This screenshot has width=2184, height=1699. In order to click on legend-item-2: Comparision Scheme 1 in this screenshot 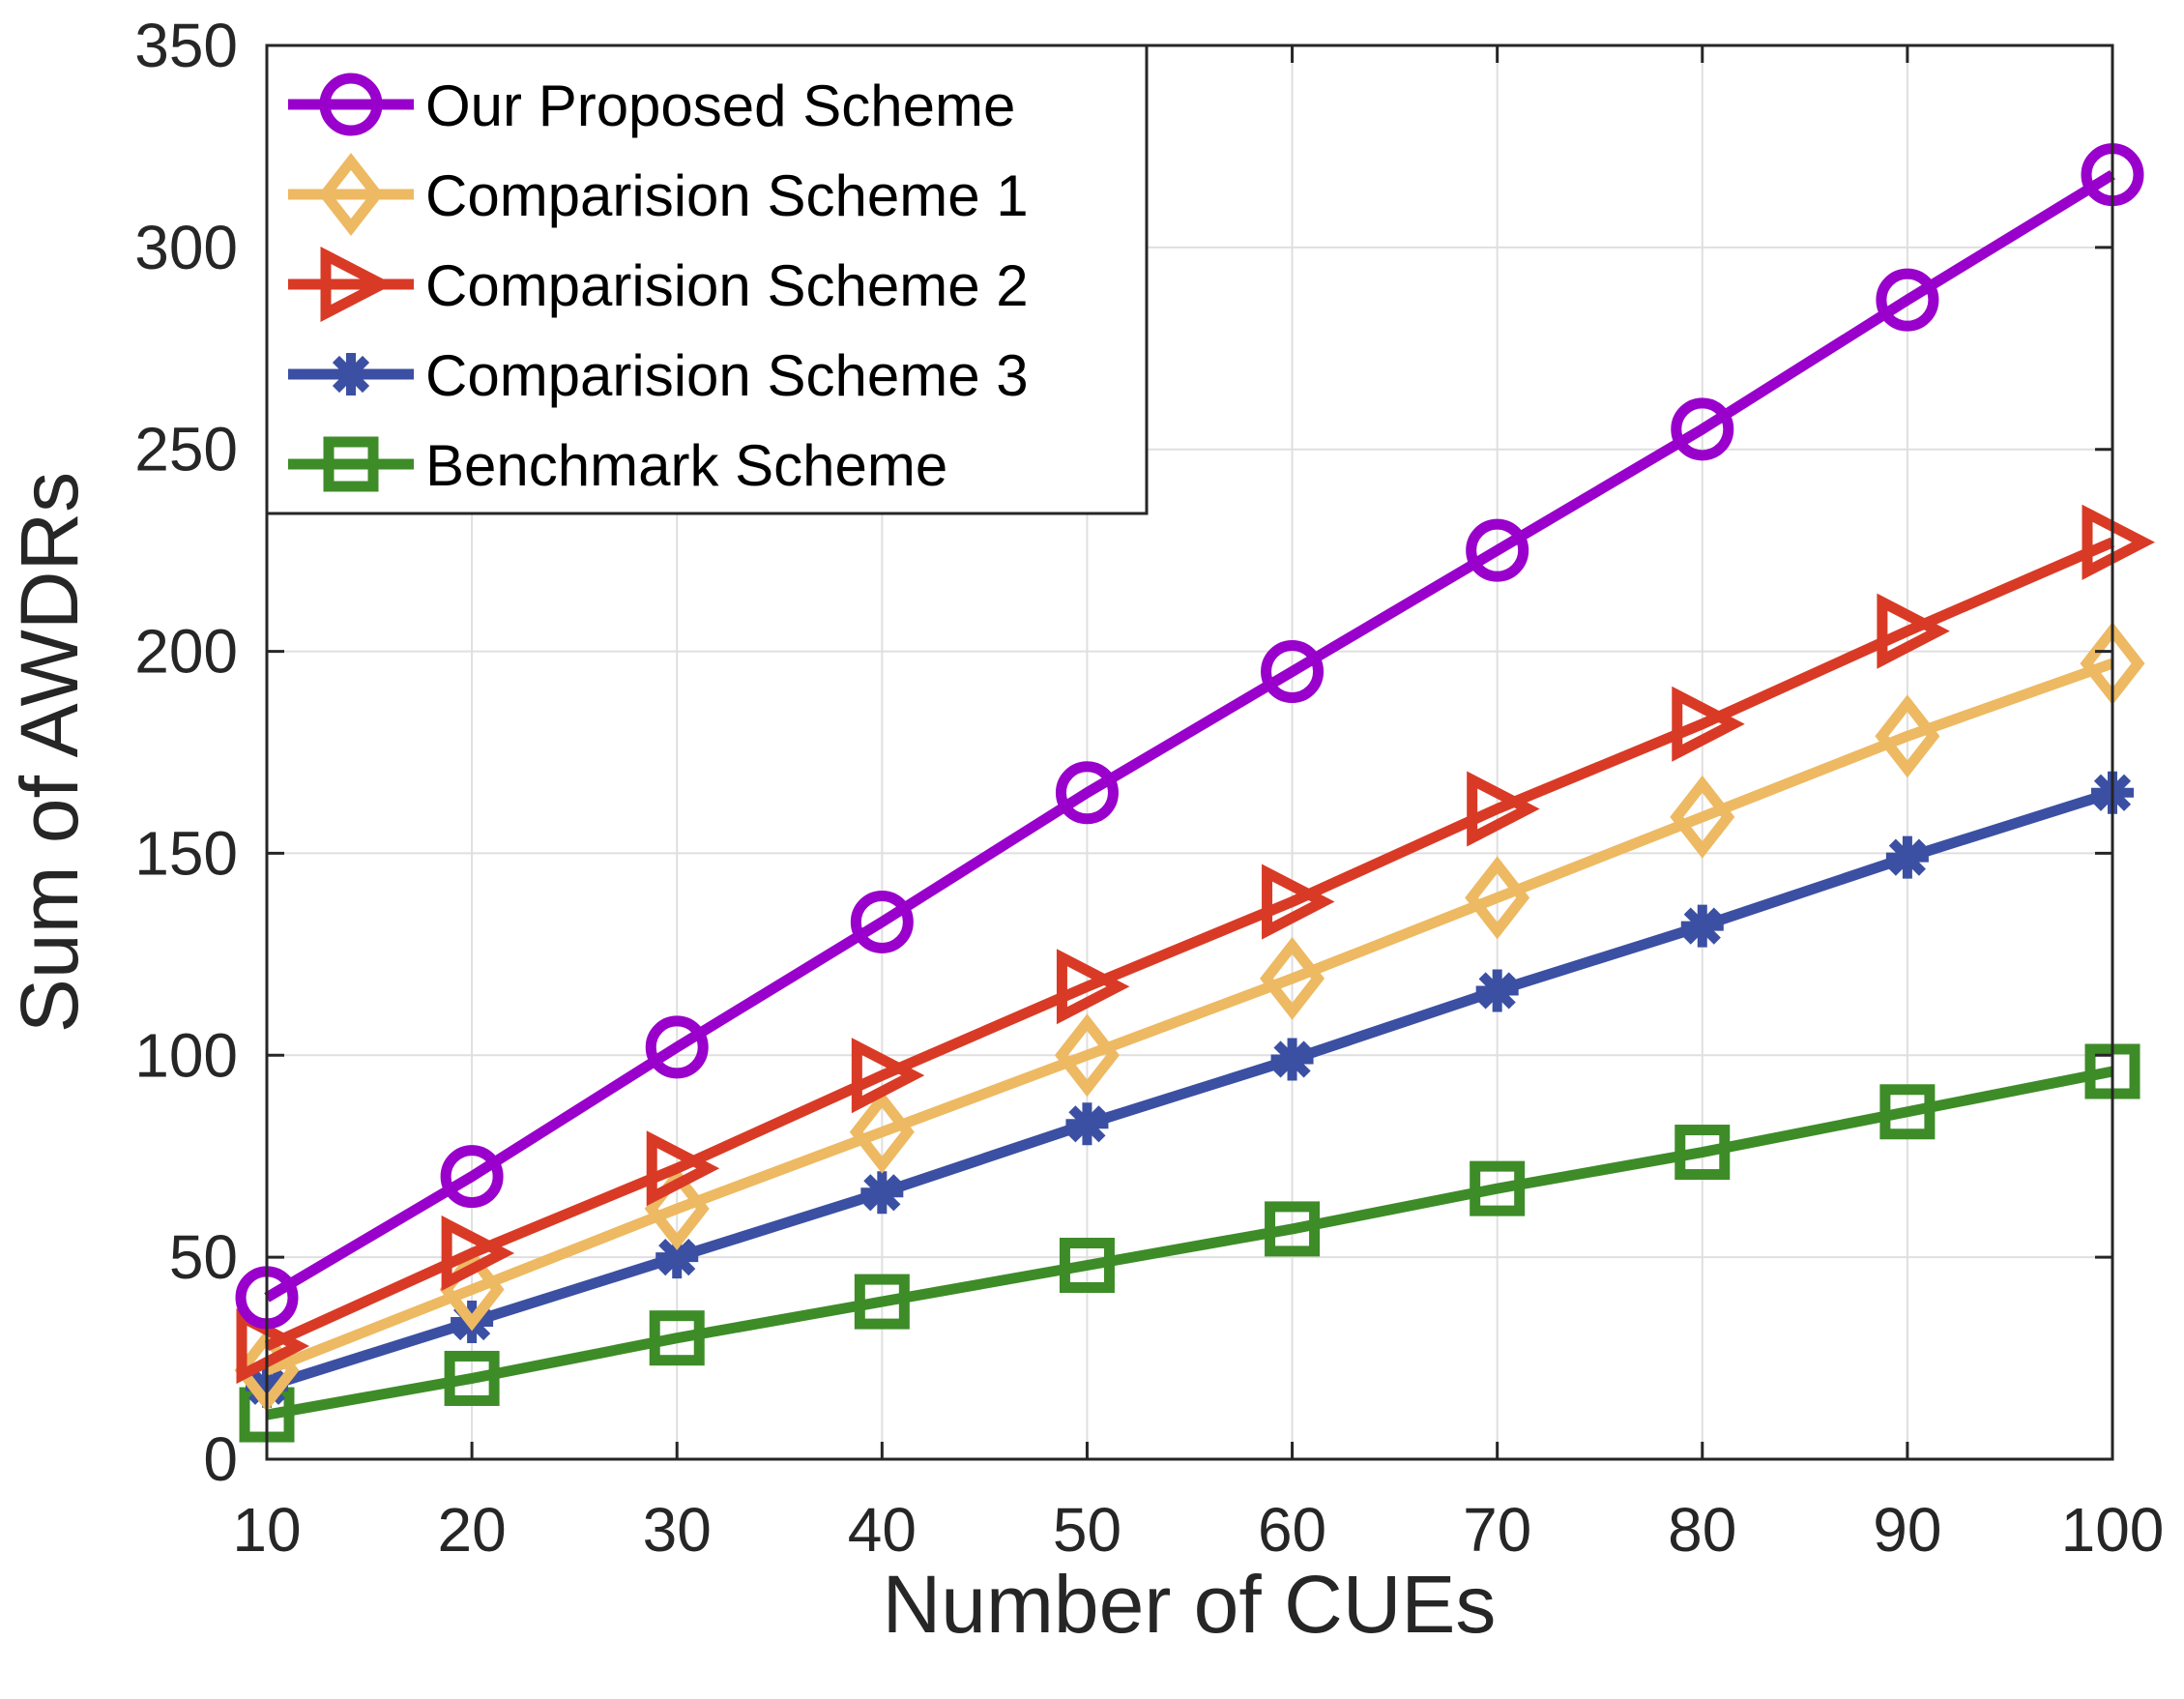, I will do `click(659, 194)`.